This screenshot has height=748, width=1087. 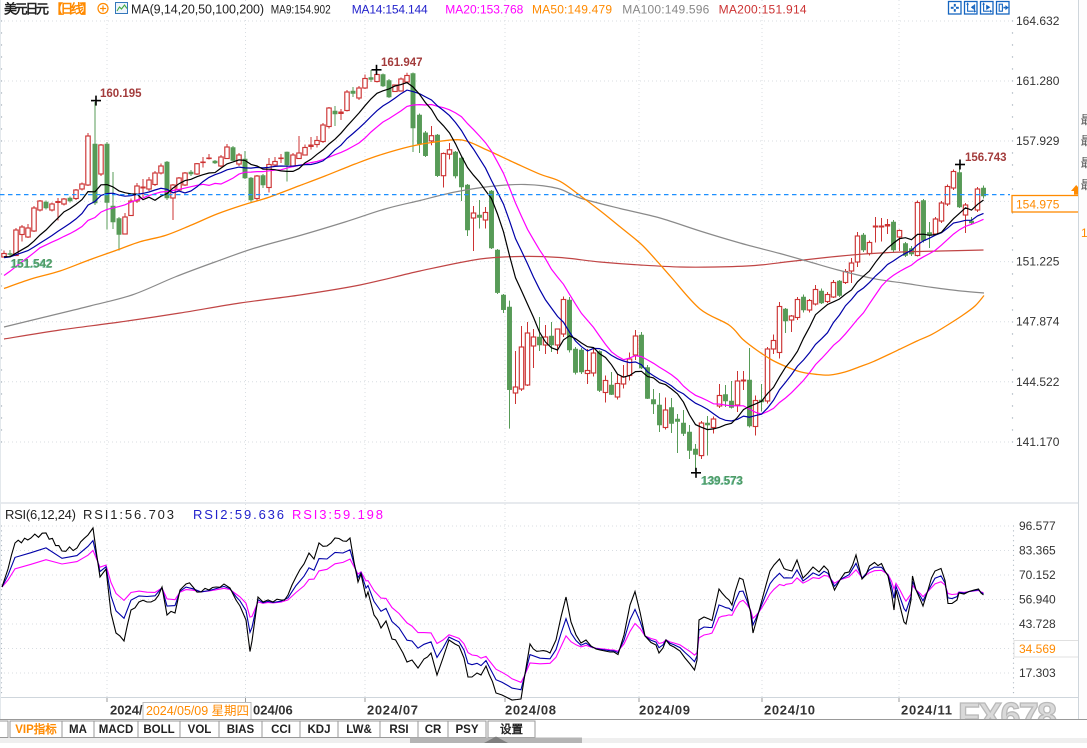 I want to click on svg-text: 43.728, so click(x=1037, y=624).